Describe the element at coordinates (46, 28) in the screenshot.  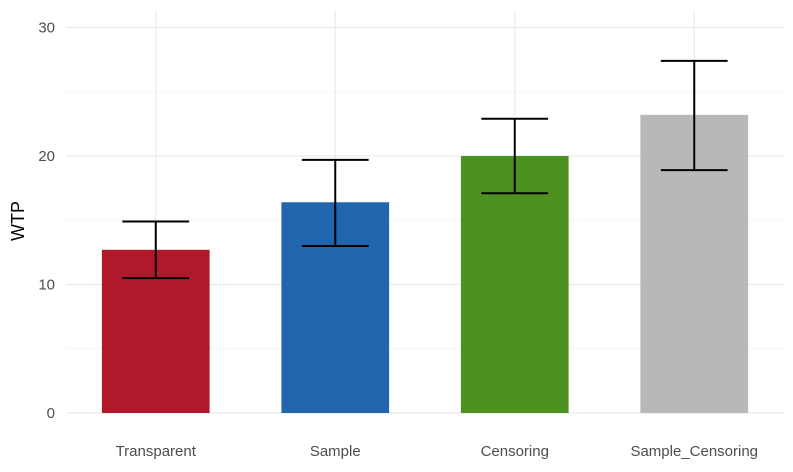
I see `y-tick-label: 30` at that location.